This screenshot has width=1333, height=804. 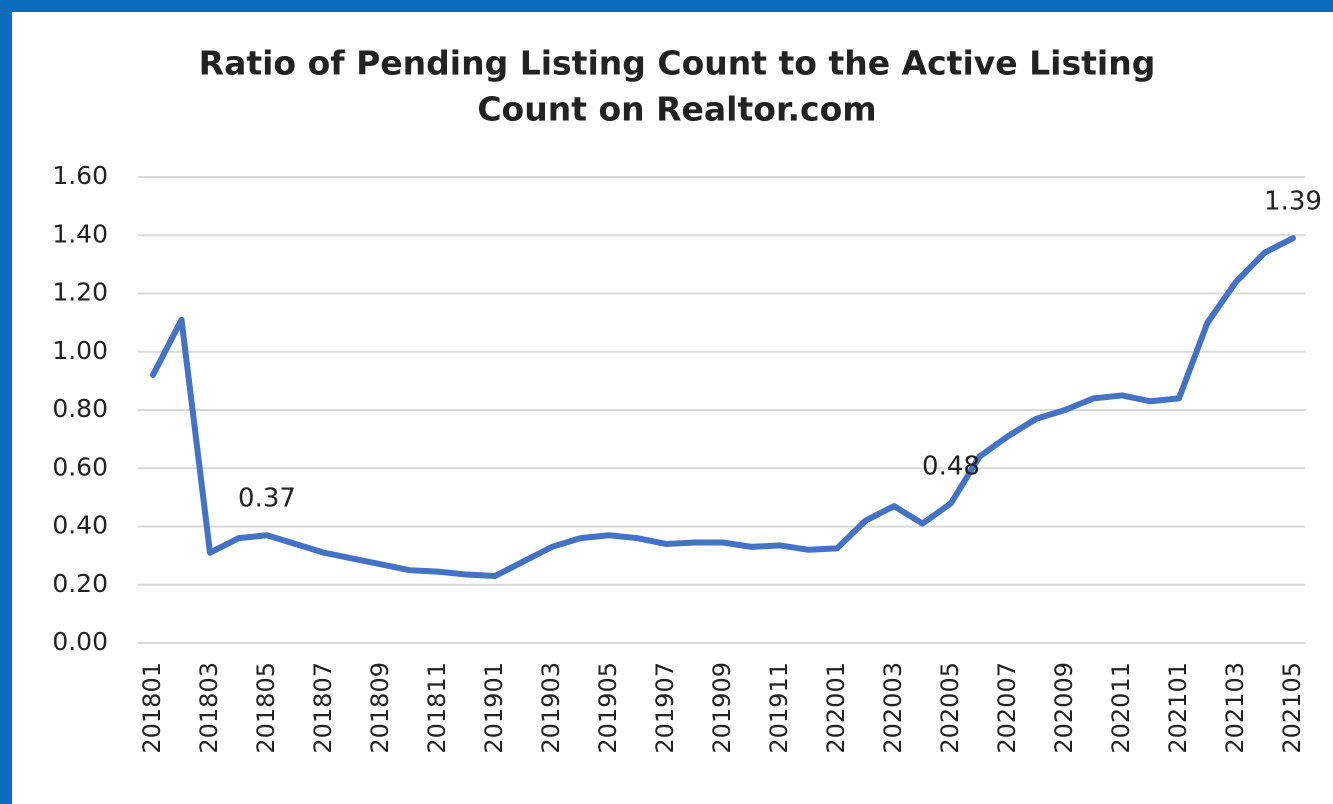 I want to click on x-tick-label: 202103, so click(x=1235, y=708).